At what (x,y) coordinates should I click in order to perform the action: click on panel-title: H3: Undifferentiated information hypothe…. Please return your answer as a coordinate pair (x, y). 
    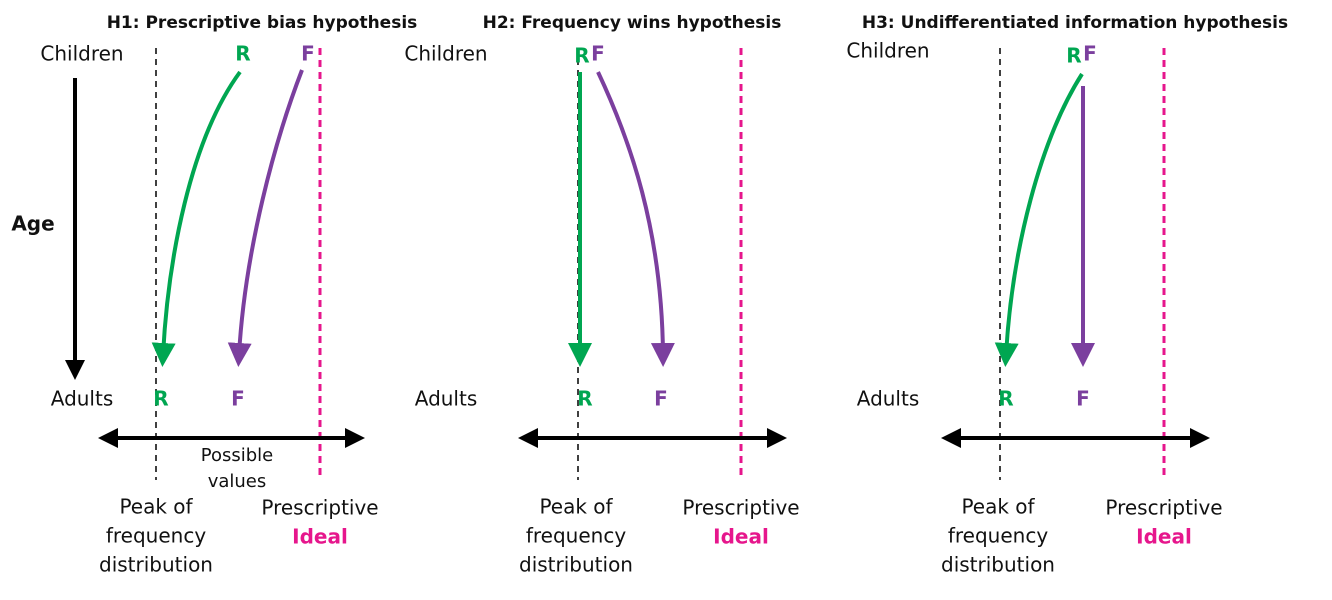
    Looking at the image, I should click on (1075, 23).